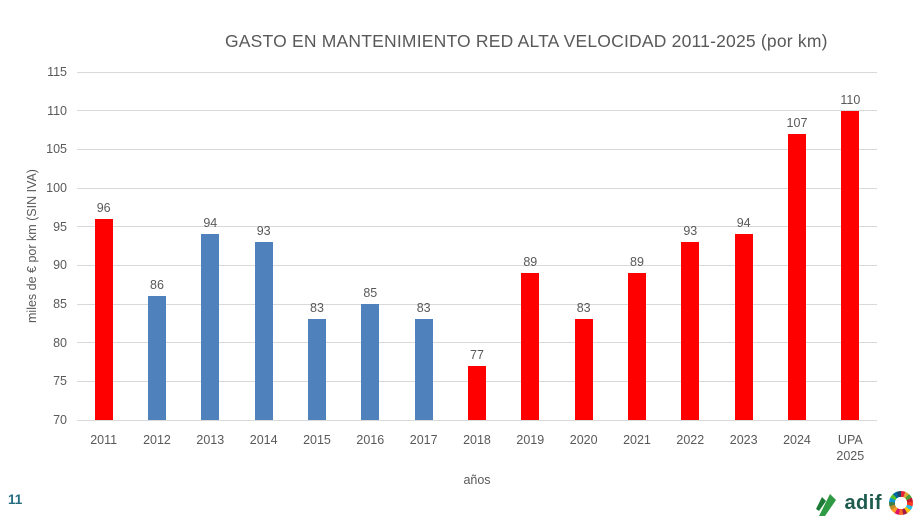 The height and width of the screenshot is (522, 919). Describe the element at coordinates (583, 259) in the screenshot. I see `bar-slot: 83 2020` at that location.